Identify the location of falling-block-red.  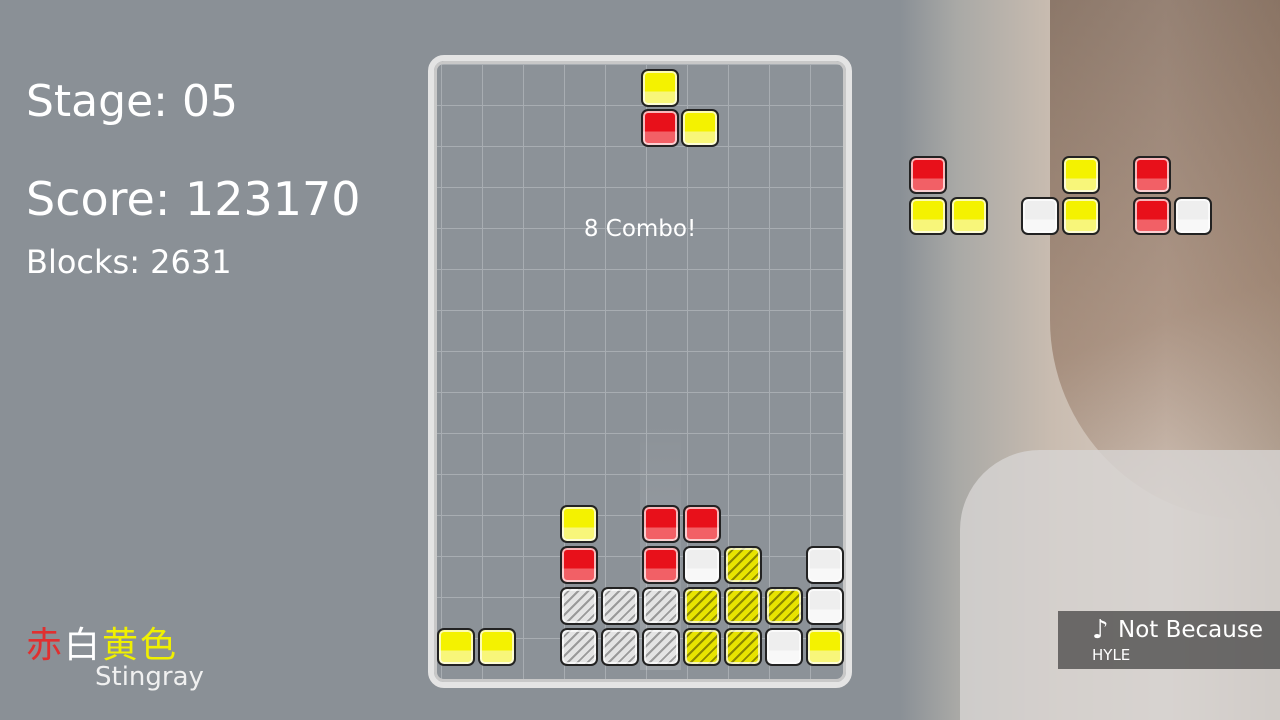
(660, 128).